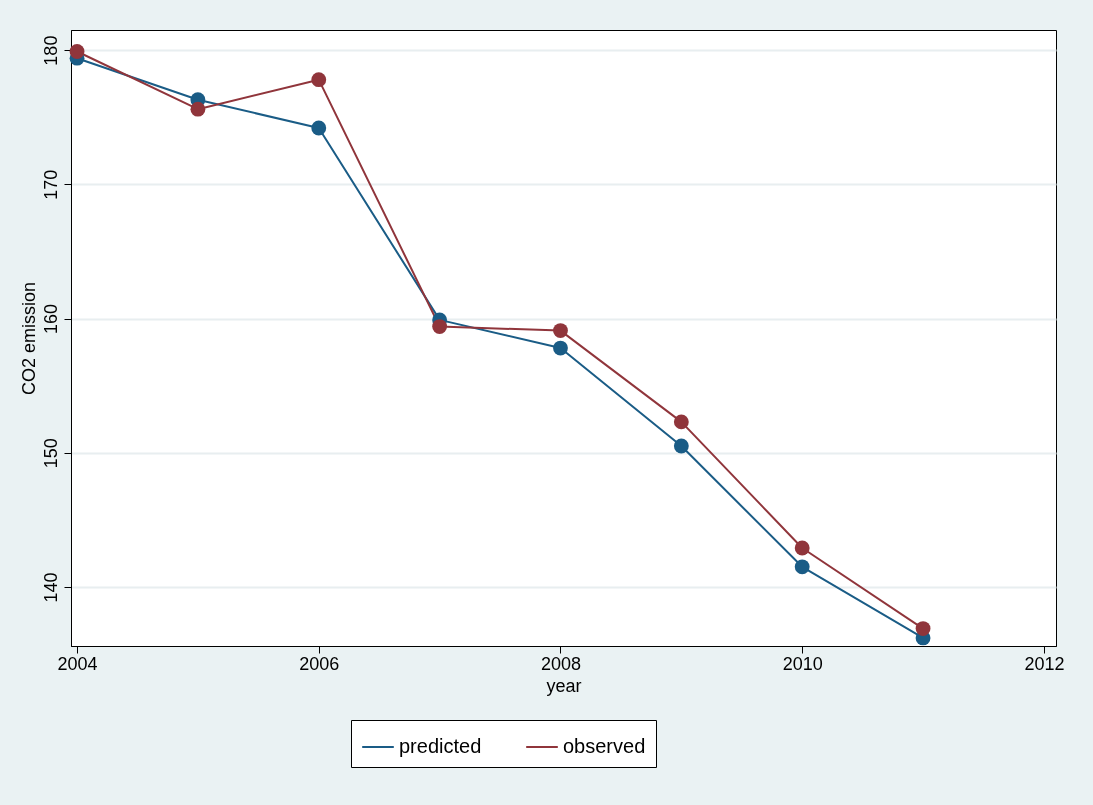 Image resolution: width=1093 pixels, height=805 pixels. What do you see at coordinates (604, 746) in the screenshot?
I see `legend-label: observed` at bounding box center [604, 746].